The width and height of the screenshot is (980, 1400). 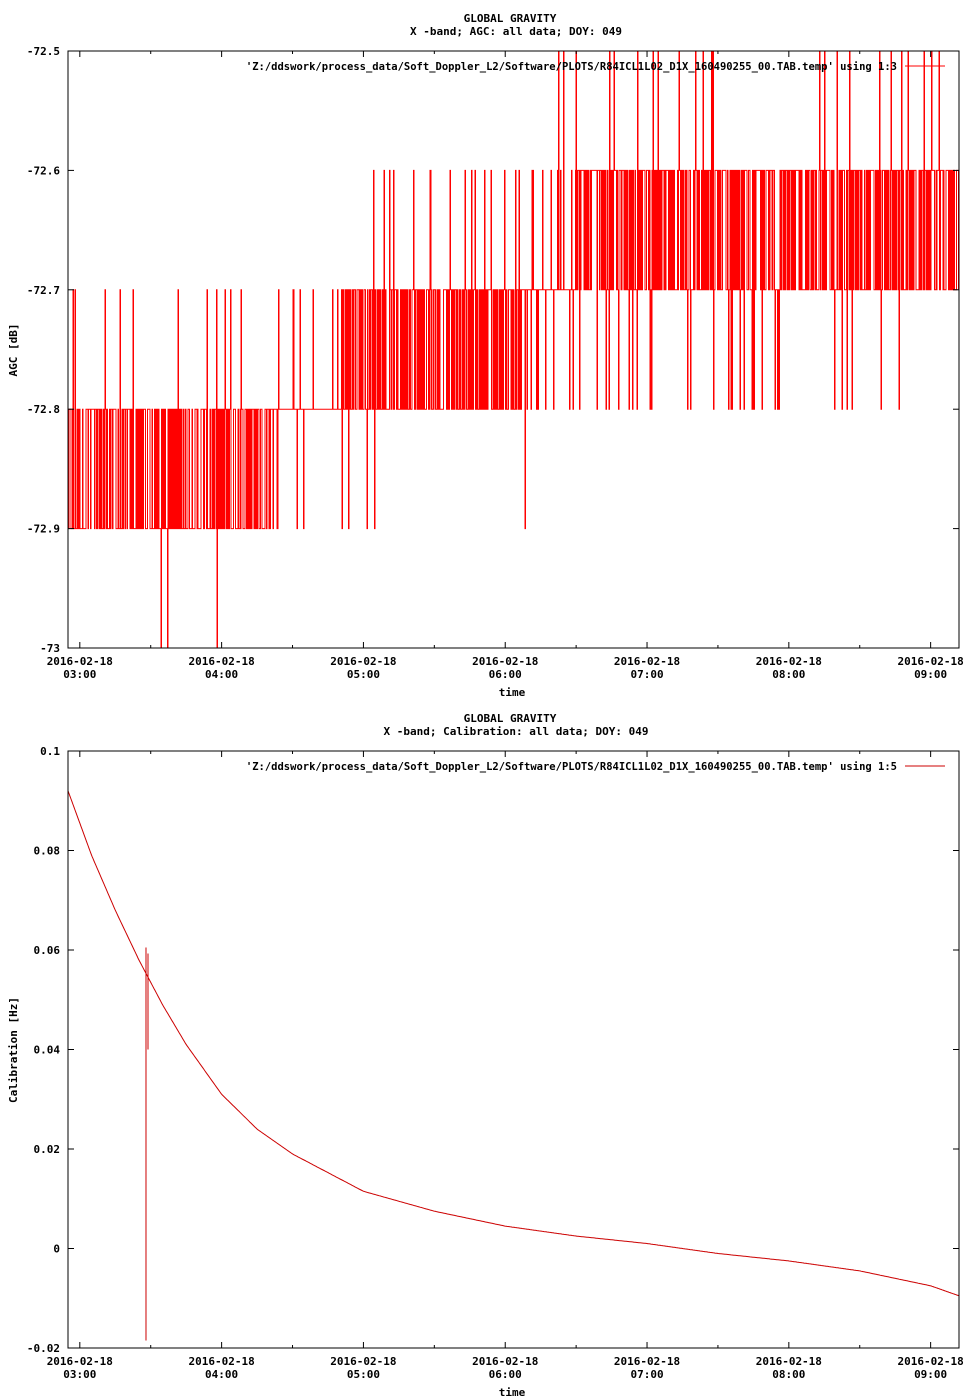 I want to click on cal-title: GLOBAL GRAVITY, so click(x=510, y=718).